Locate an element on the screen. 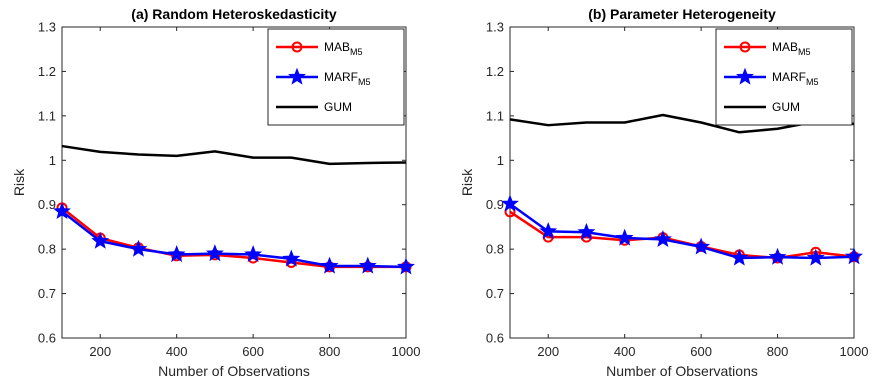 Image resolution: width=878 pixels, height=391 pixels. chart-title: (a) Random Heteroskedasticity is located at coordinates (234, 14).